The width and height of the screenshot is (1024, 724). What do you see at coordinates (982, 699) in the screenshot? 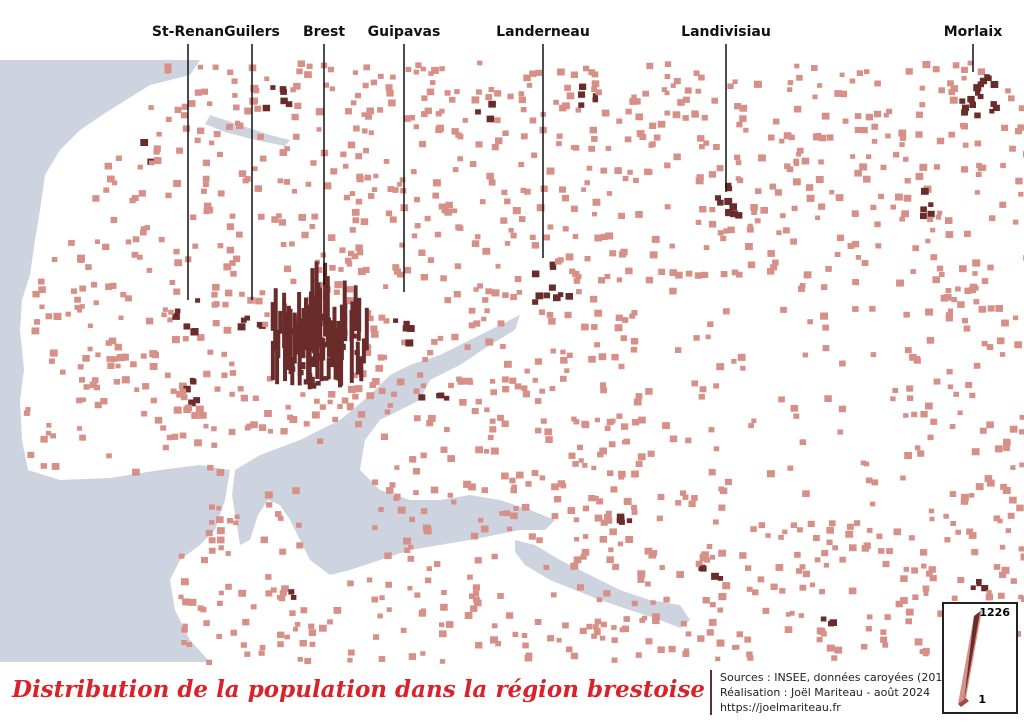
I see `legend-min-value: 1` at bounding box center [982, 699].